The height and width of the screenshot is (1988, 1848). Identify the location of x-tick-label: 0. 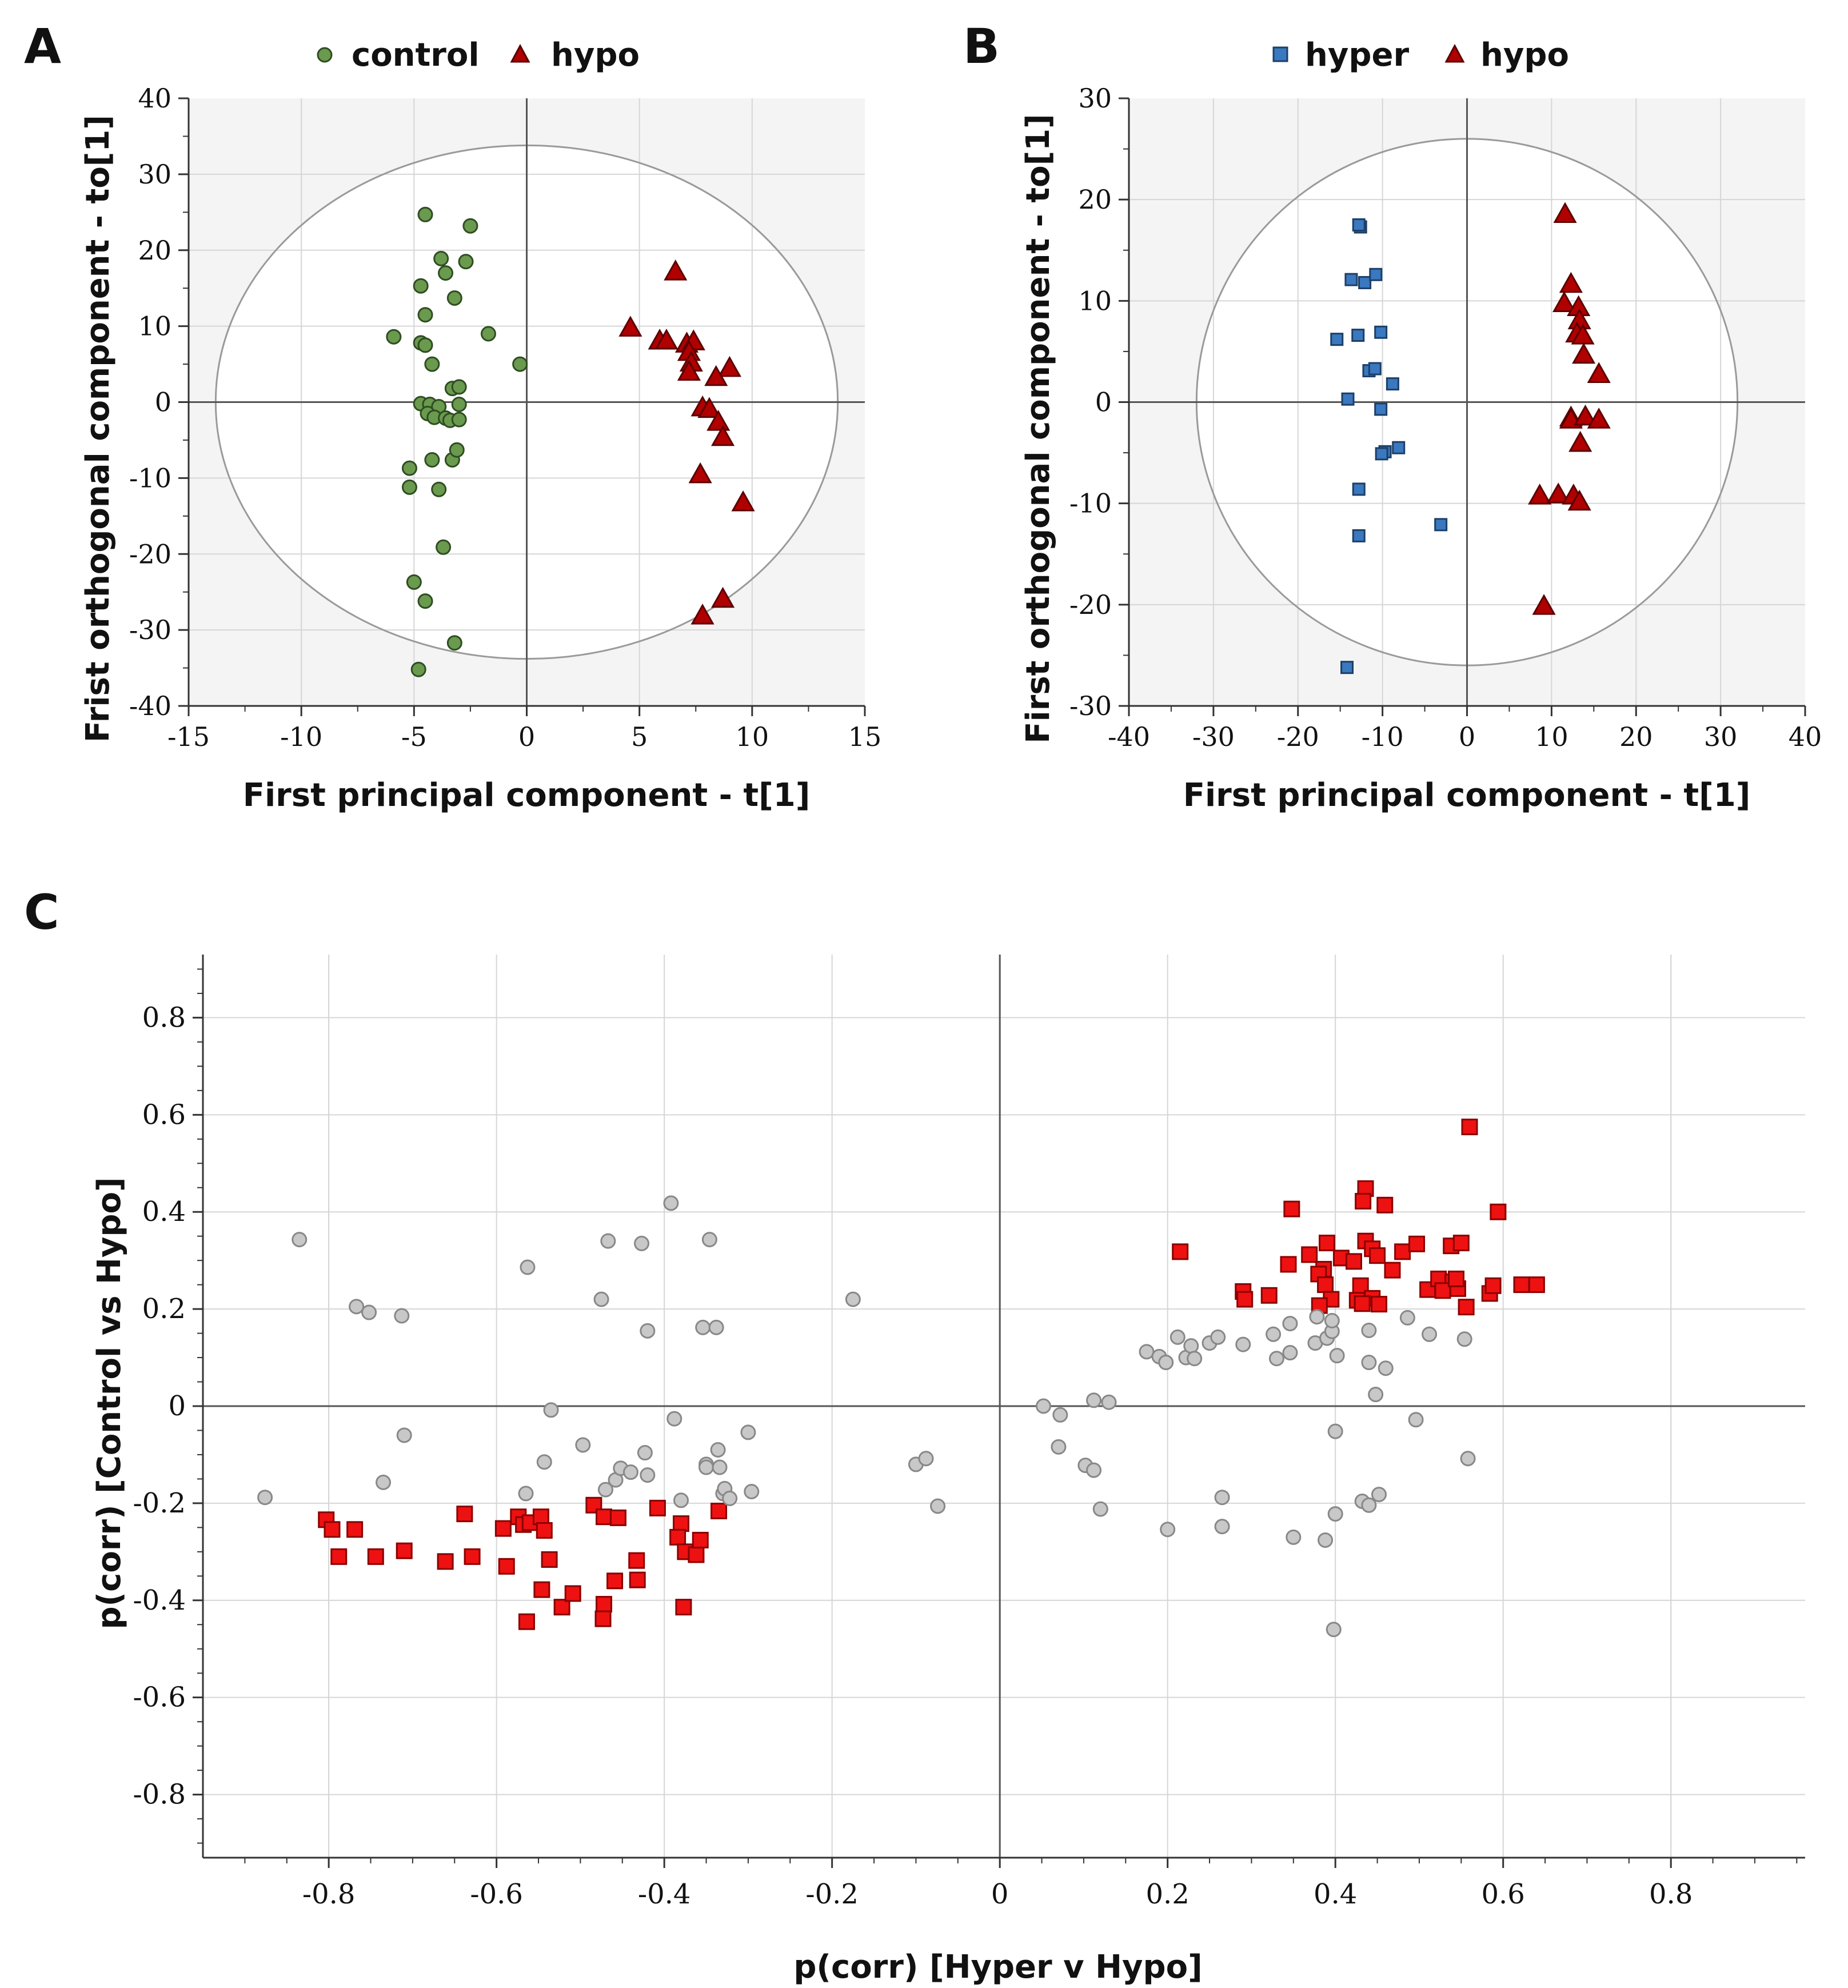
(1000, 1894).